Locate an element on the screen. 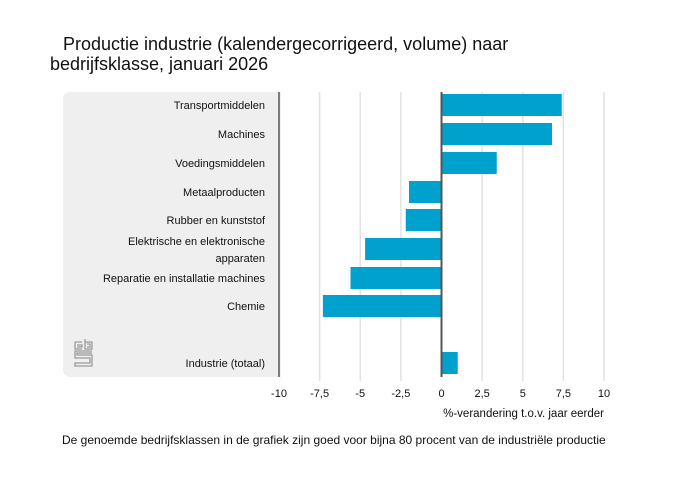  category-label-line: apparaten is located at coordinates (240, 259).